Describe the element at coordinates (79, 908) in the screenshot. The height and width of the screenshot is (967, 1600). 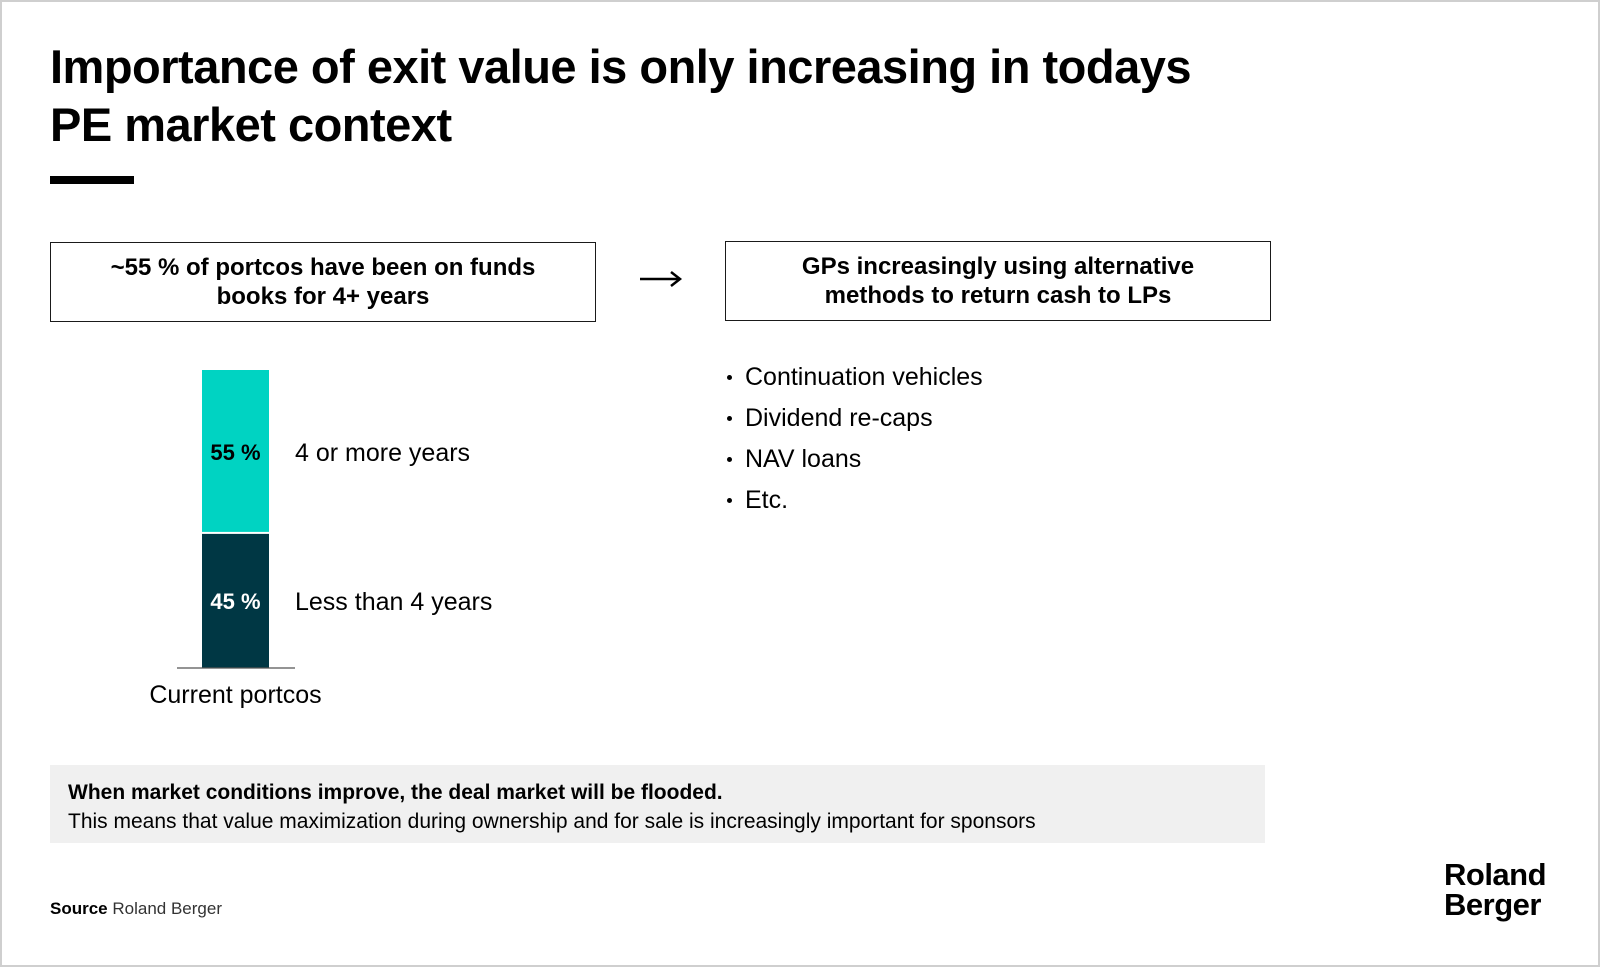
I see `source-label: Source` at that location.